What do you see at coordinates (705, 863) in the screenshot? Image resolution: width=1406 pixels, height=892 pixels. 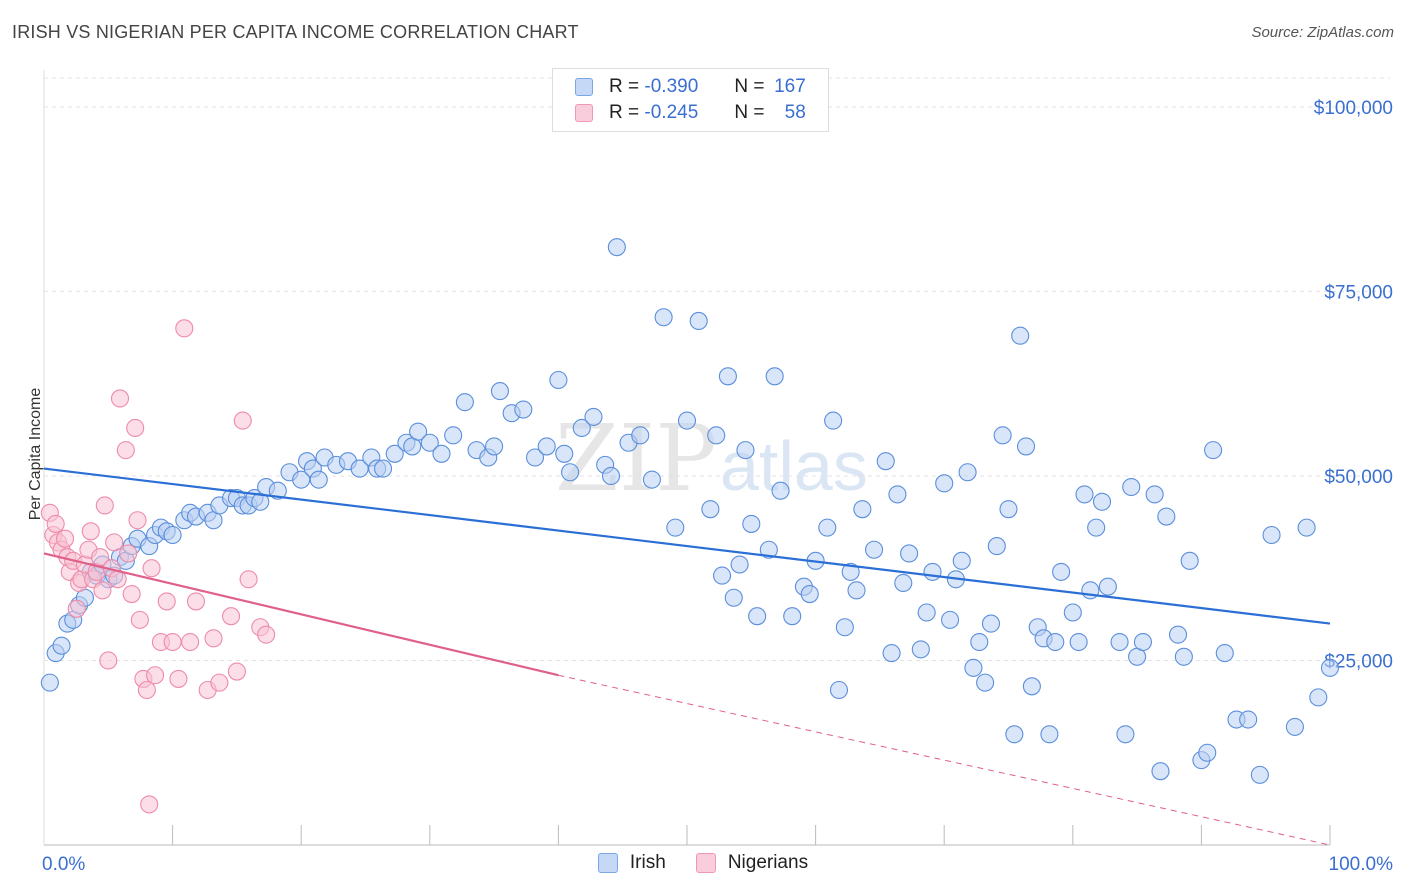 I see `series-swatch-nigerians` at bounding box center [705, 863].